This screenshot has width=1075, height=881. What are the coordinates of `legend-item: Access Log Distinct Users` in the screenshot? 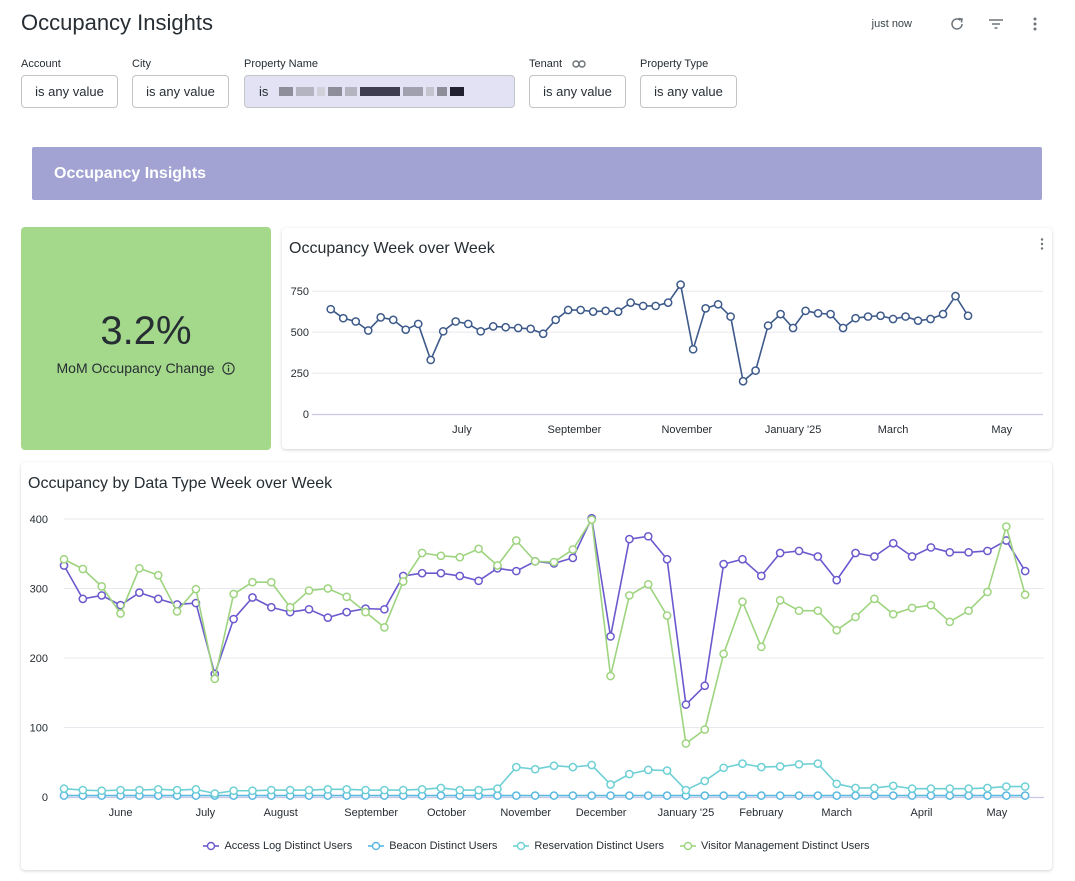 It's located at (277, 846).